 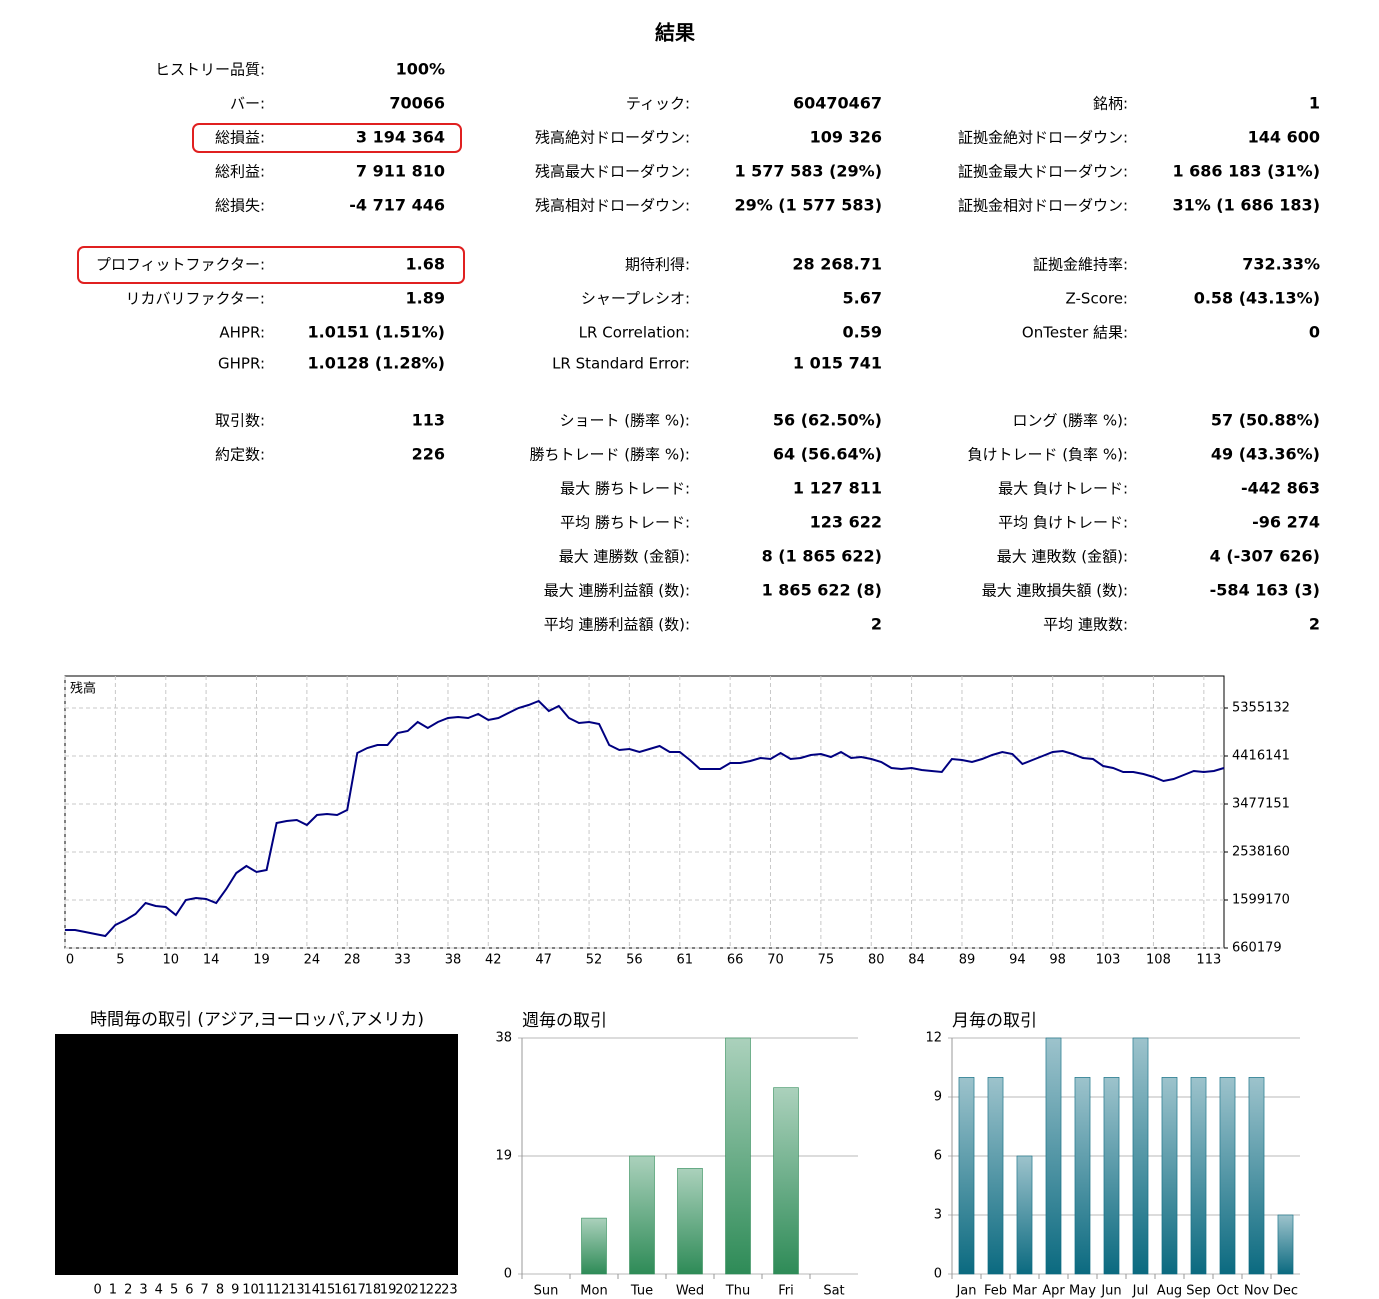 I want to click on x-tick-label: Apr, so click(x=1053, y=1291).